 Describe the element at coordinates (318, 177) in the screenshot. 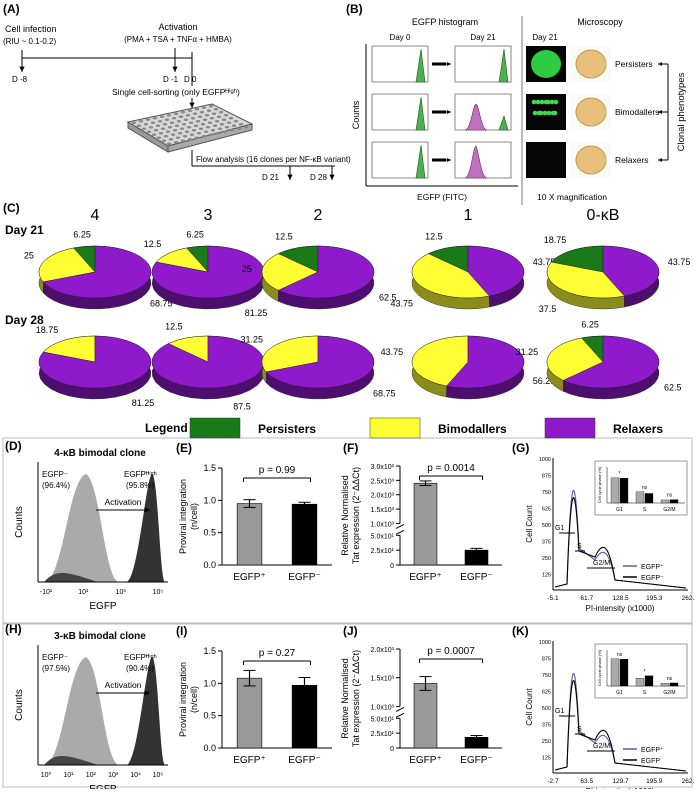

I see `text-label: D 28` at that location.